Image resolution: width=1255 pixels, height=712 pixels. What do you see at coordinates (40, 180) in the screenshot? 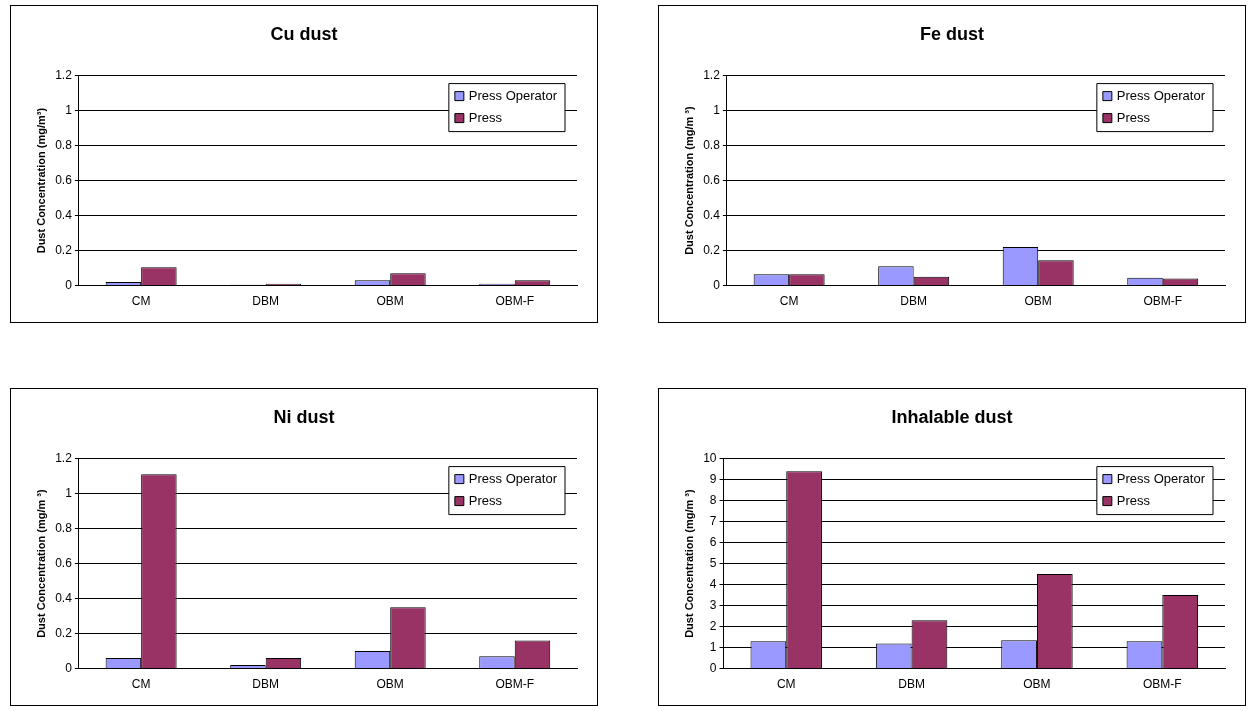
I see `y-axis-title: Dust Concentration (mg/m³)` at bounding box center [40, 180].